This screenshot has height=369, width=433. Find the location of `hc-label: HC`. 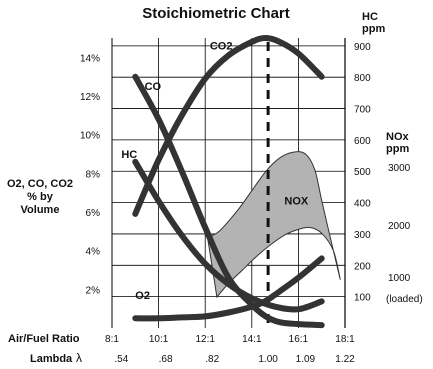

hc-label: HC is located at coordinates (129, 155).